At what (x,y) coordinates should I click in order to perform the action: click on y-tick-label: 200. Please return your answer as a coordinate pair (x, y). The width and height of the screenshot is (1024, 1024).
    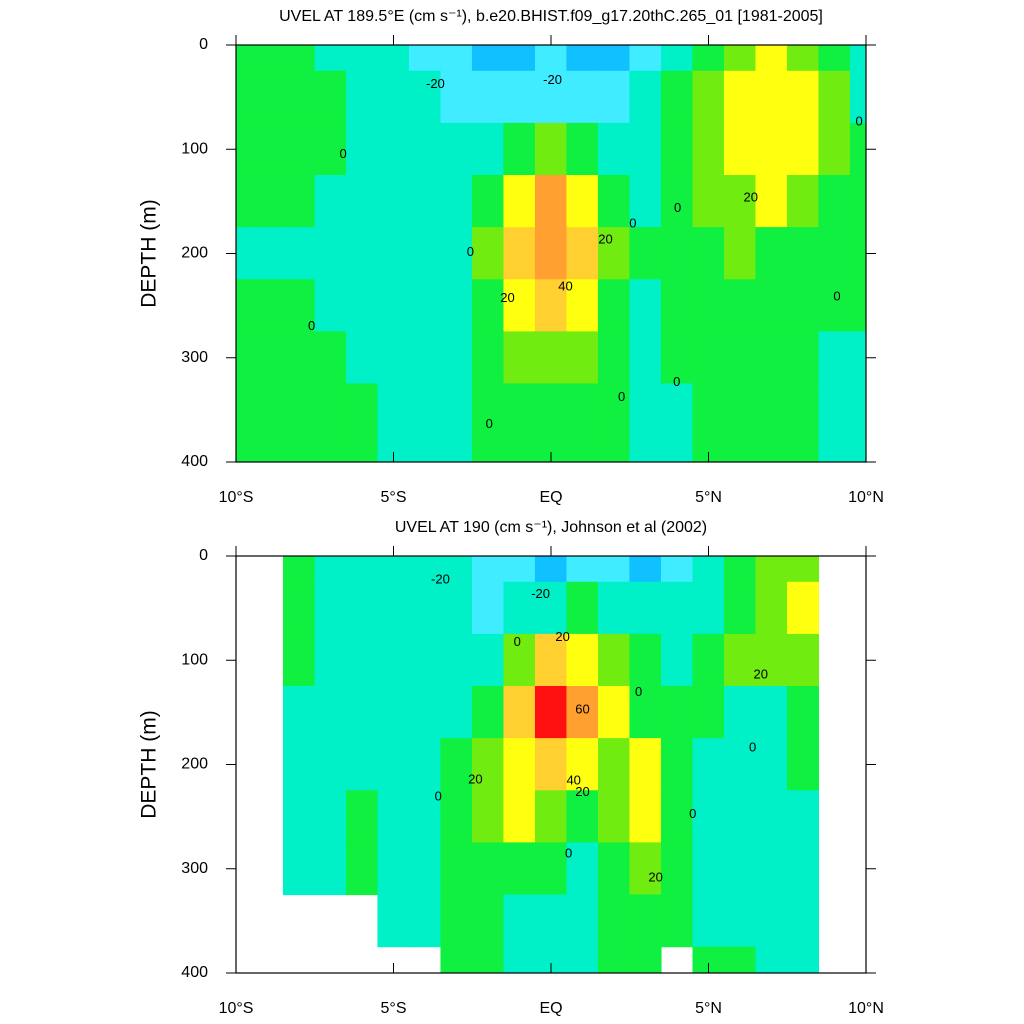
    Looking at the image, I should click on (194, 764).